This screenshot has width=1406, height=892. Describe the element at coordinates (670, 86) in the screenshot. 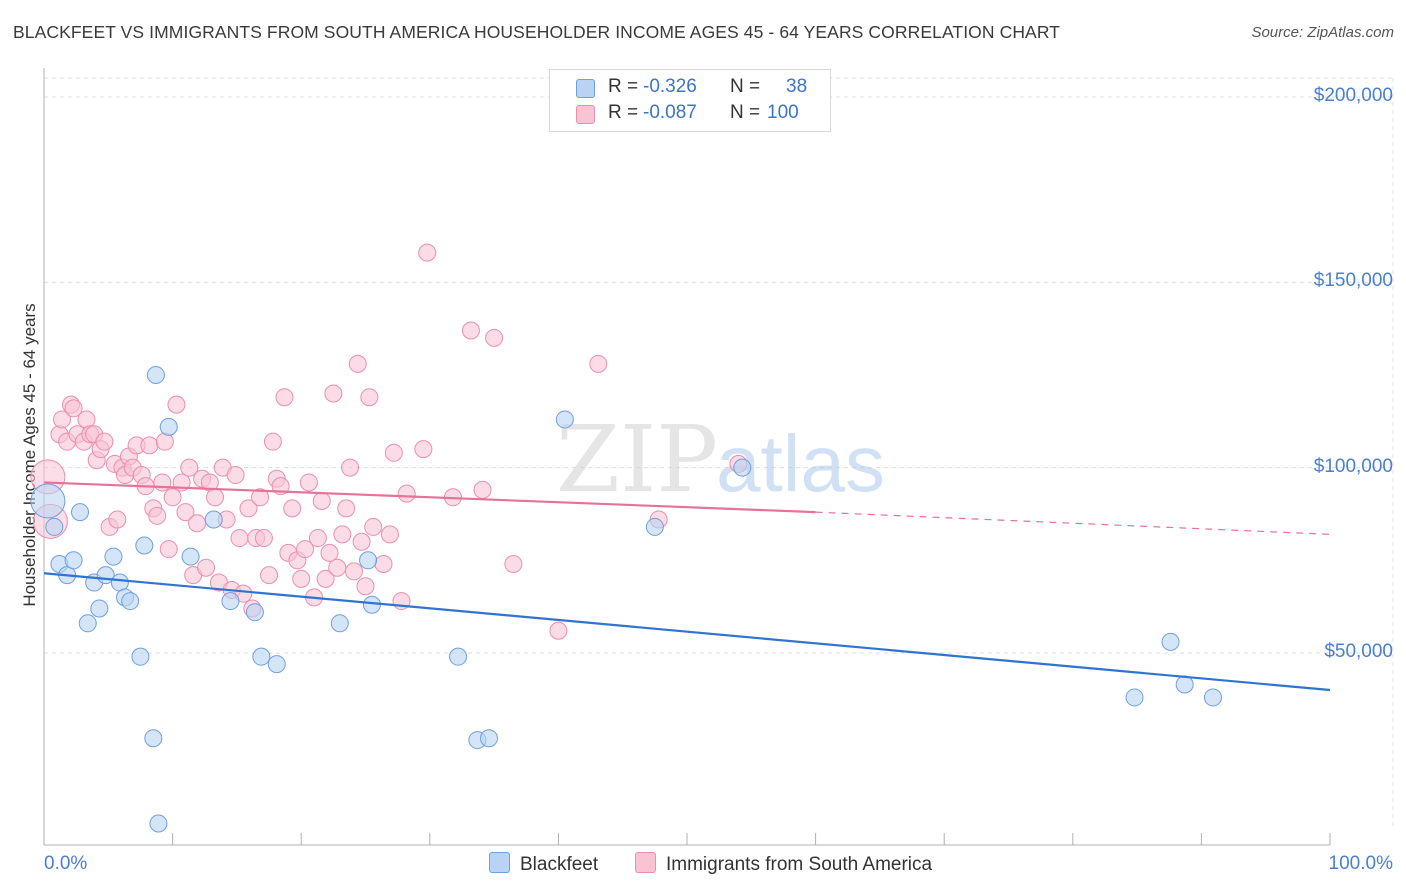

I see `legend-r-value: -0.326` at that location.